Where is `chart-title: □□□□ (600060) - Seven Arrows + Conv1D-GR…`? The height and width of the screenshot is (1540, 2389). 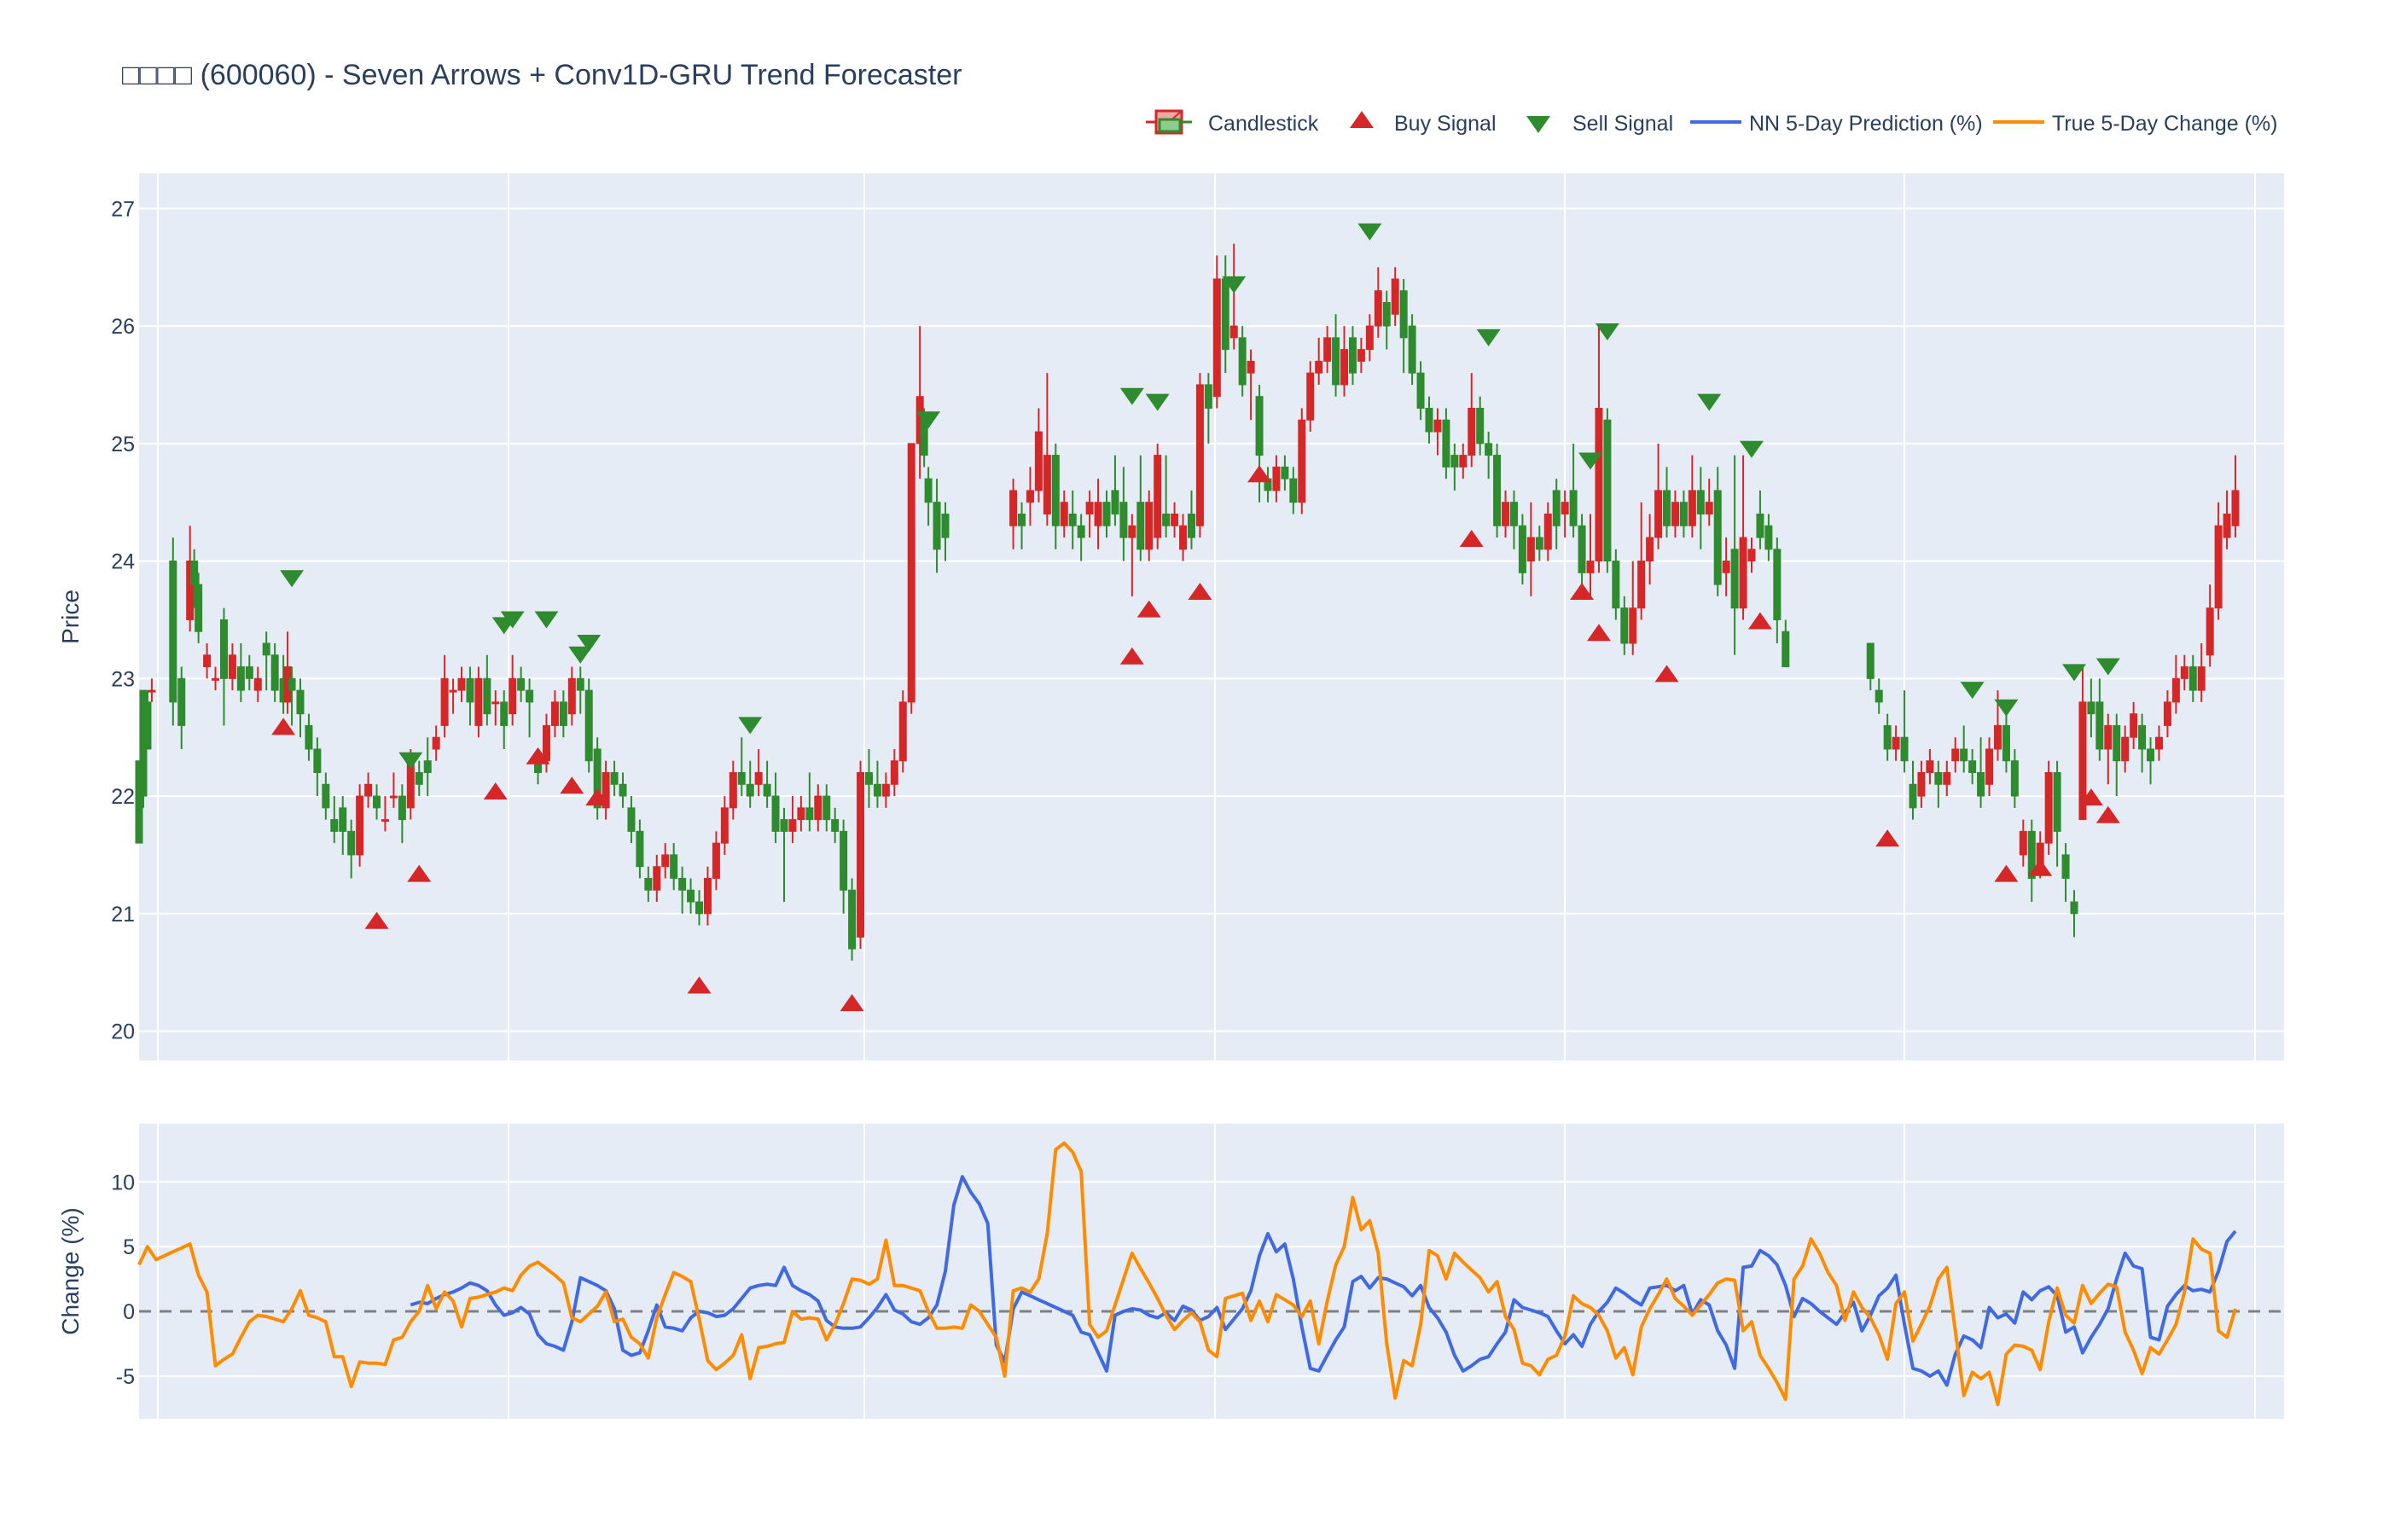
chart-title: □□□□ (600060) - Seven Arrows + Conv1D-GR… is located at coordinates (542, 75).